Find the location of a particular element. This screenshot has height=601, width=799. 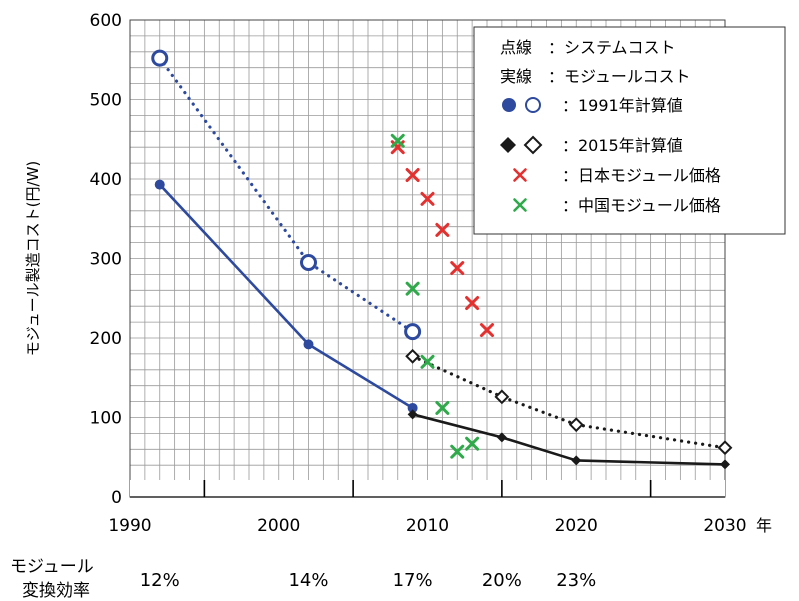

x-tick-label: 2000 is located at coordinates (278, 526).